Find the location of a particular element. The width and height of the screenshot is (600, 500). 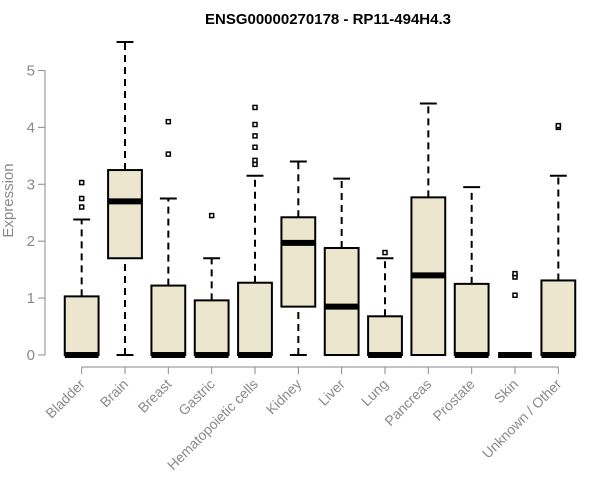

x-tick-label: Gastric is located at coordinates (196, 397).